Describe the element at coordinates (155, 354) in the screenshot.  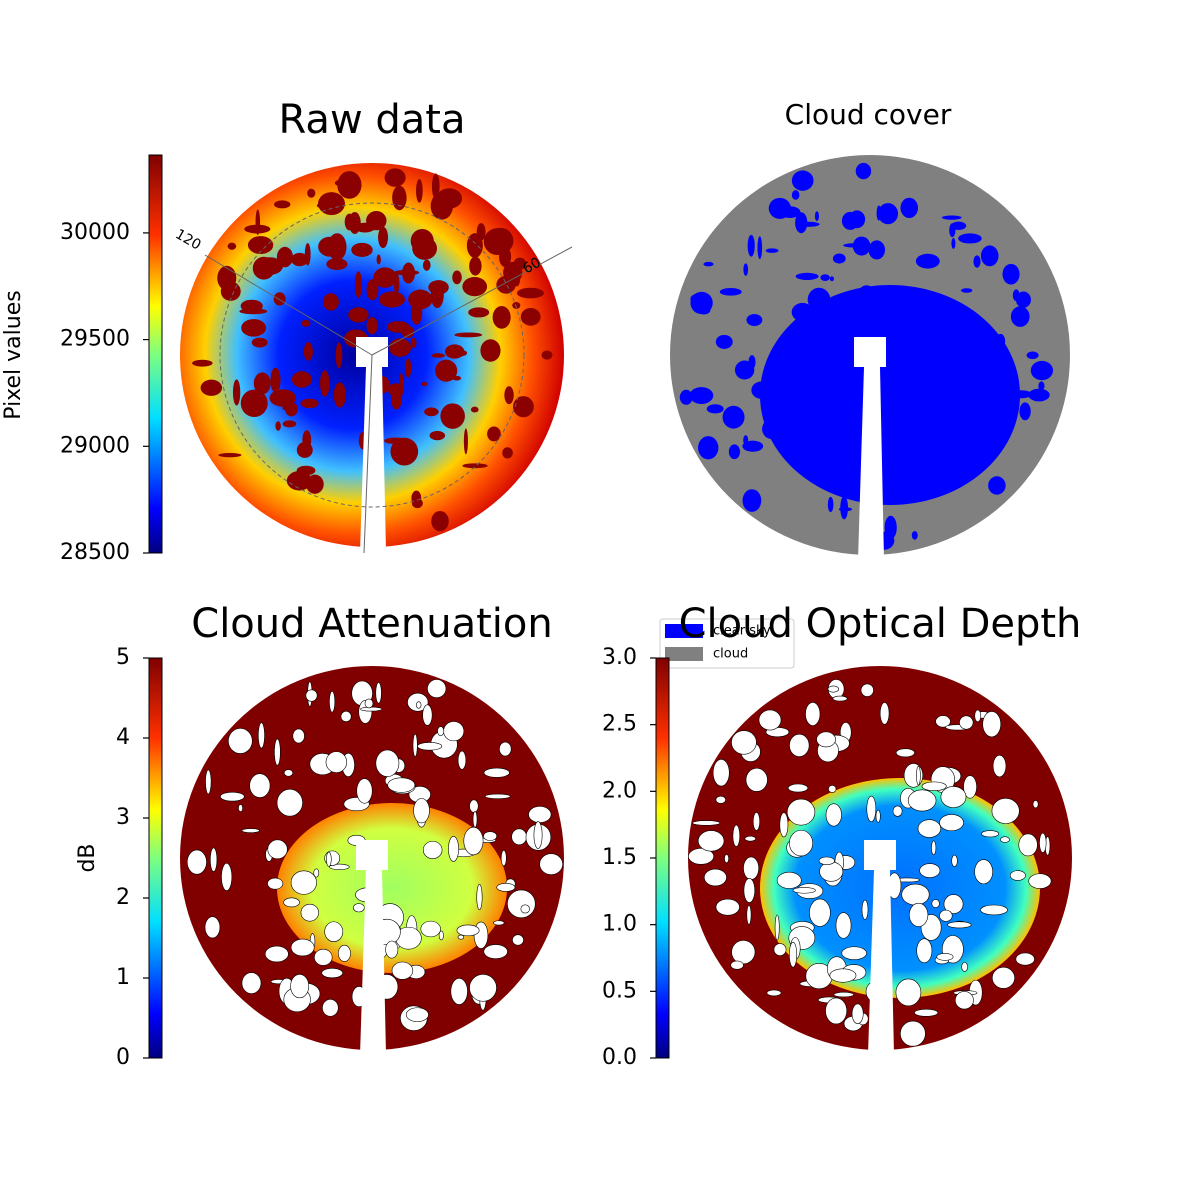
I see `colorbar` at that location.